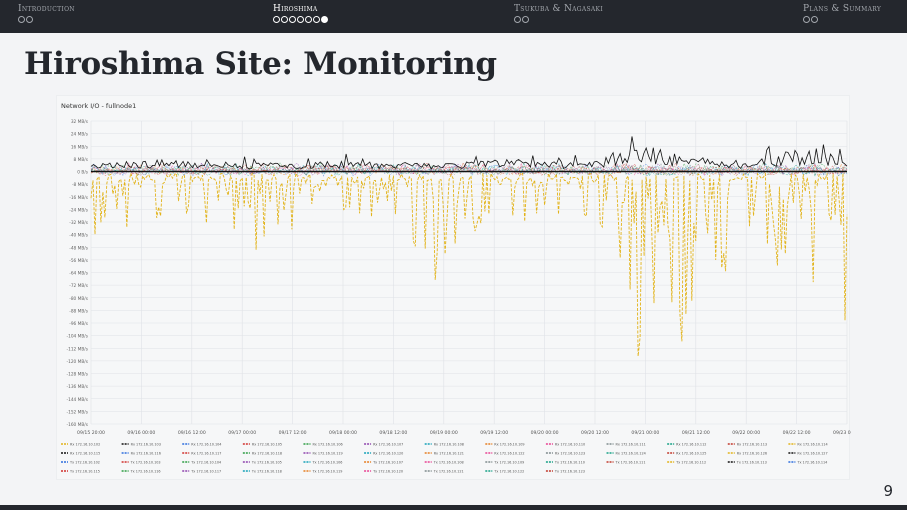 This screenshot has height=510, width=907. Describe the element at coordinates (192, 433) in the screenshot. I see `x-tick-label: 09/16 12:00` at that location.